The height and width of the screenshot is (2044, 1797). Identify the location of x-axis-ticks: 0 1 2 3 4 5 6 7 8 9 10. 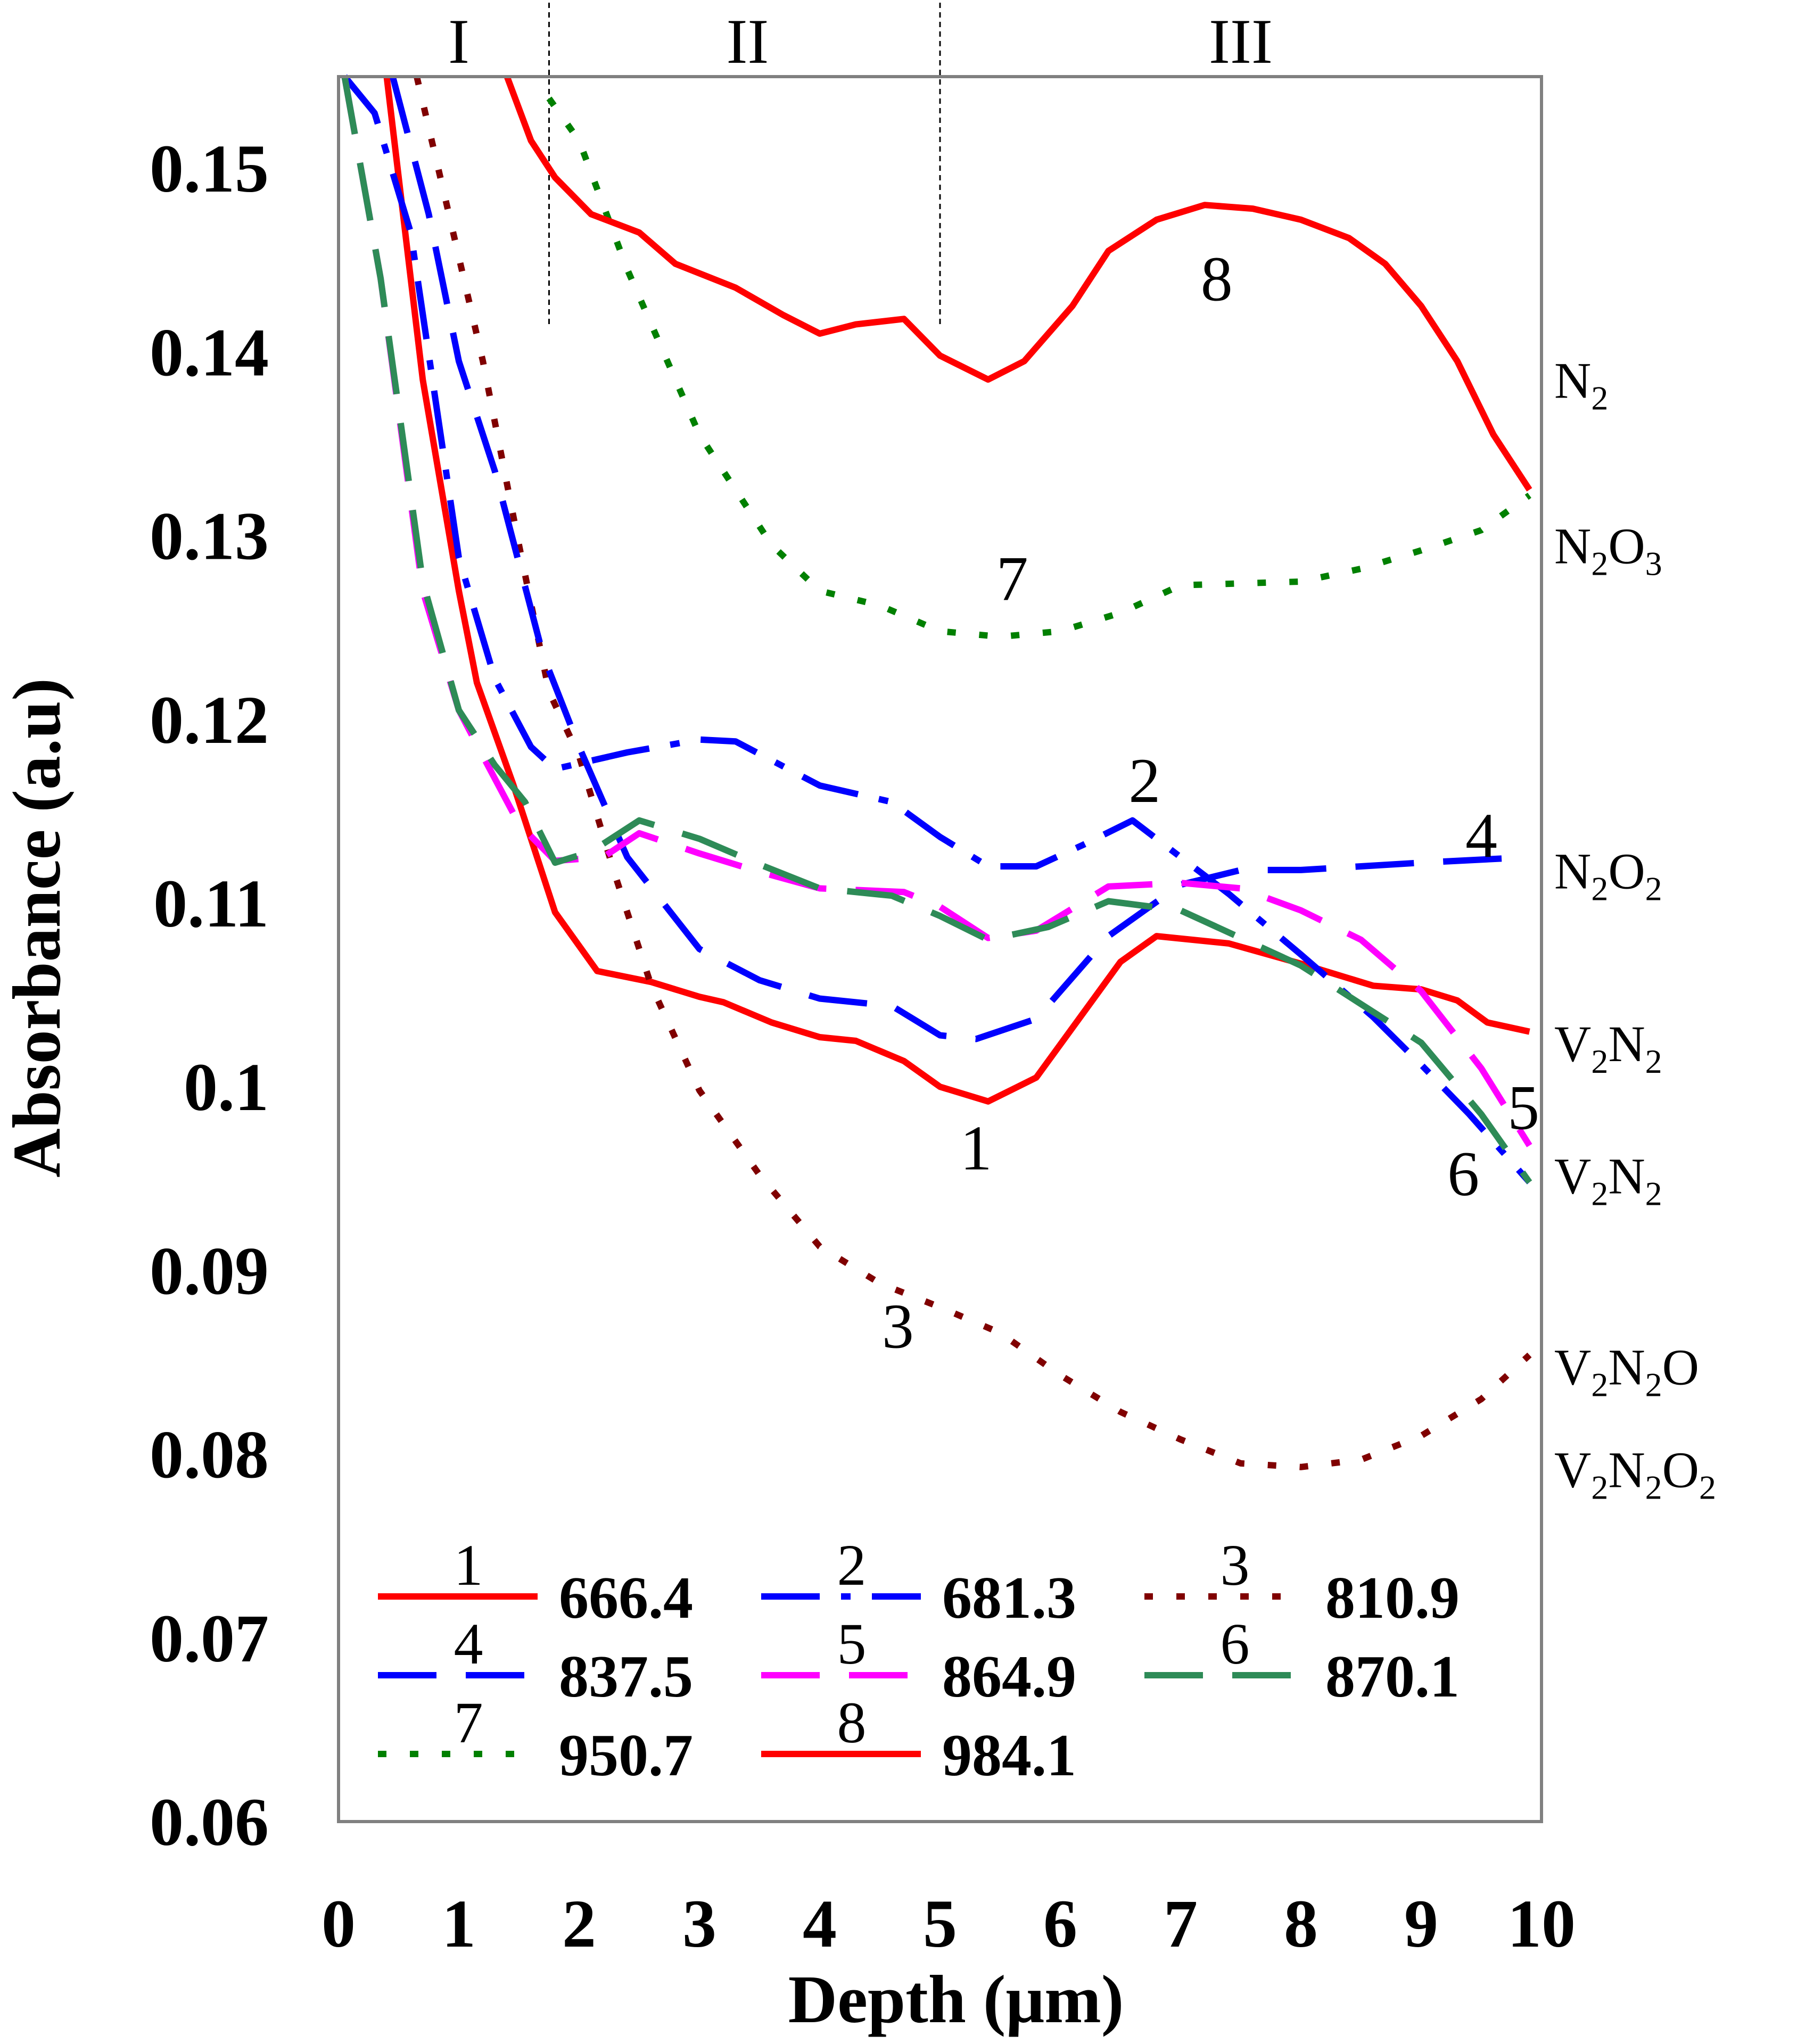
(949, 1924).